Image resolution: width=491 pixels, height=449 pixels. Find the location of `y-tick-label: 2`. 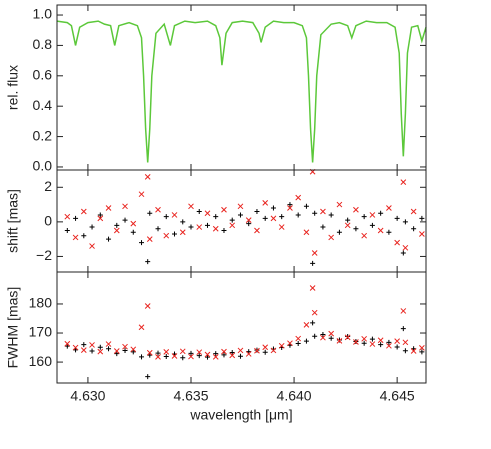

y-tick-label: 2 is located at coordinates (48, 186).